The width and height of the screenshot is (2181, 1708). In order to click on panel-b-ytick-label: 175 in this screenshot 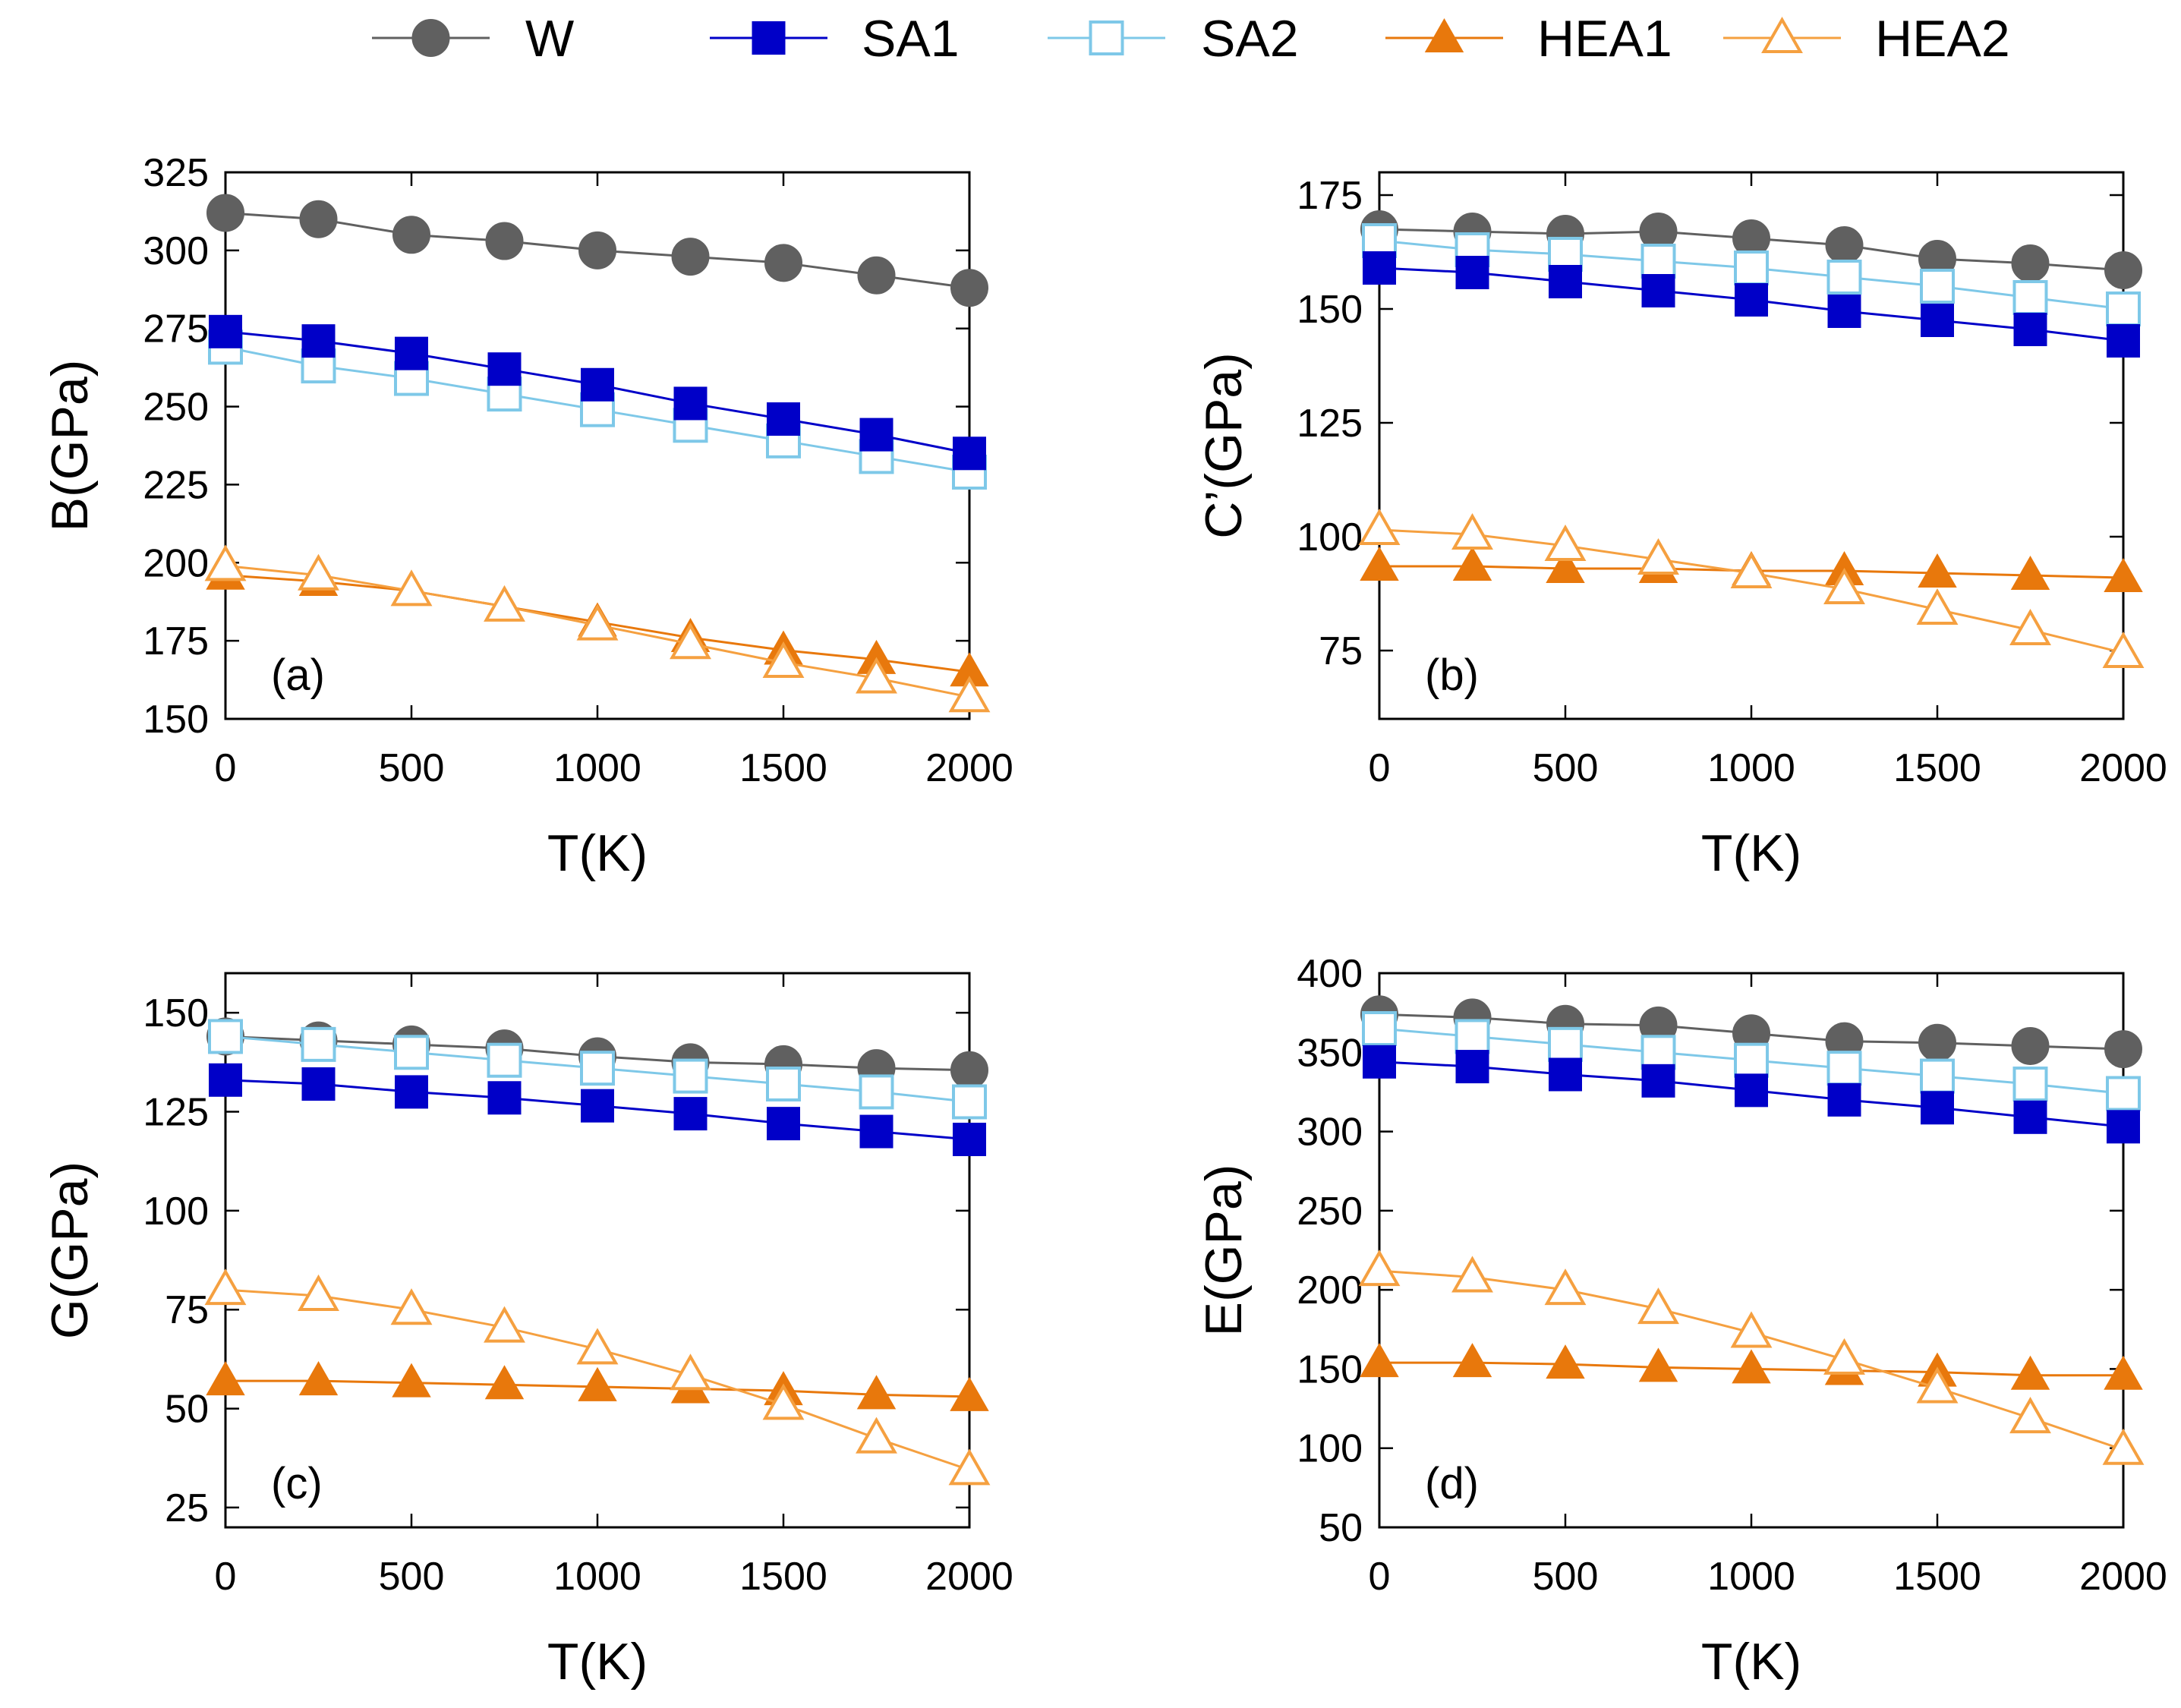, I will do `click(1330, 196)`.